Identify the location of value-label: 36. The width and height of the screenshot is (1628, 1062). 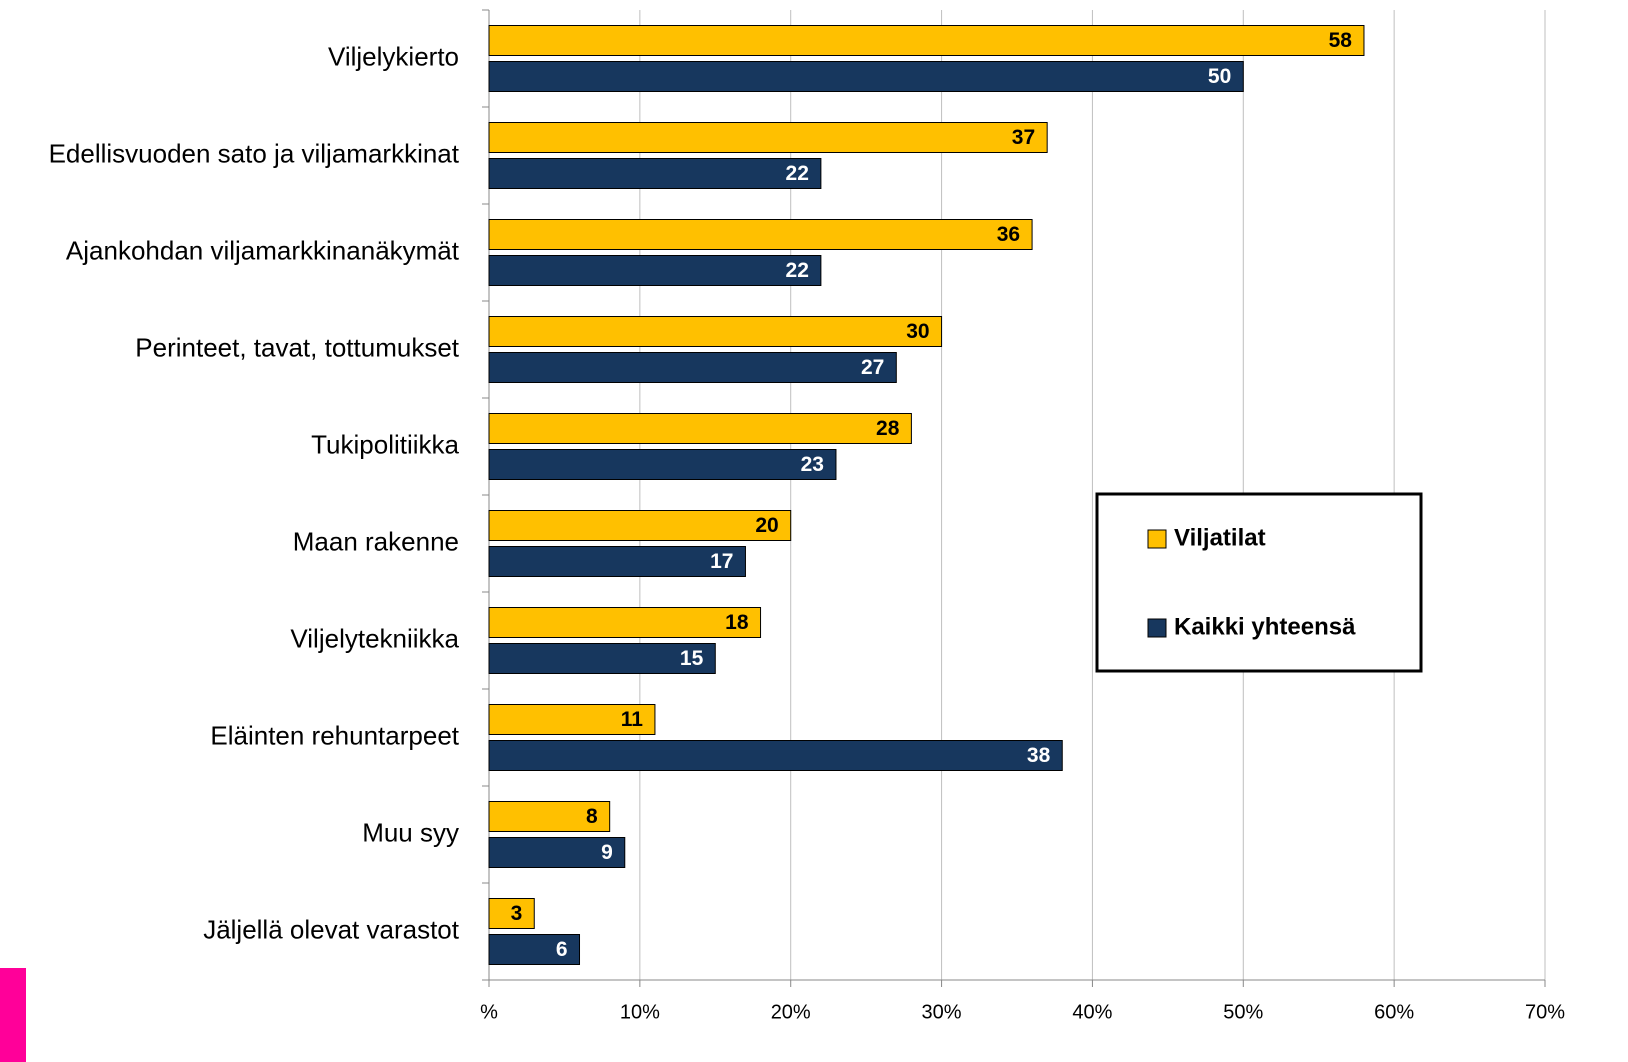
(1008, 234).